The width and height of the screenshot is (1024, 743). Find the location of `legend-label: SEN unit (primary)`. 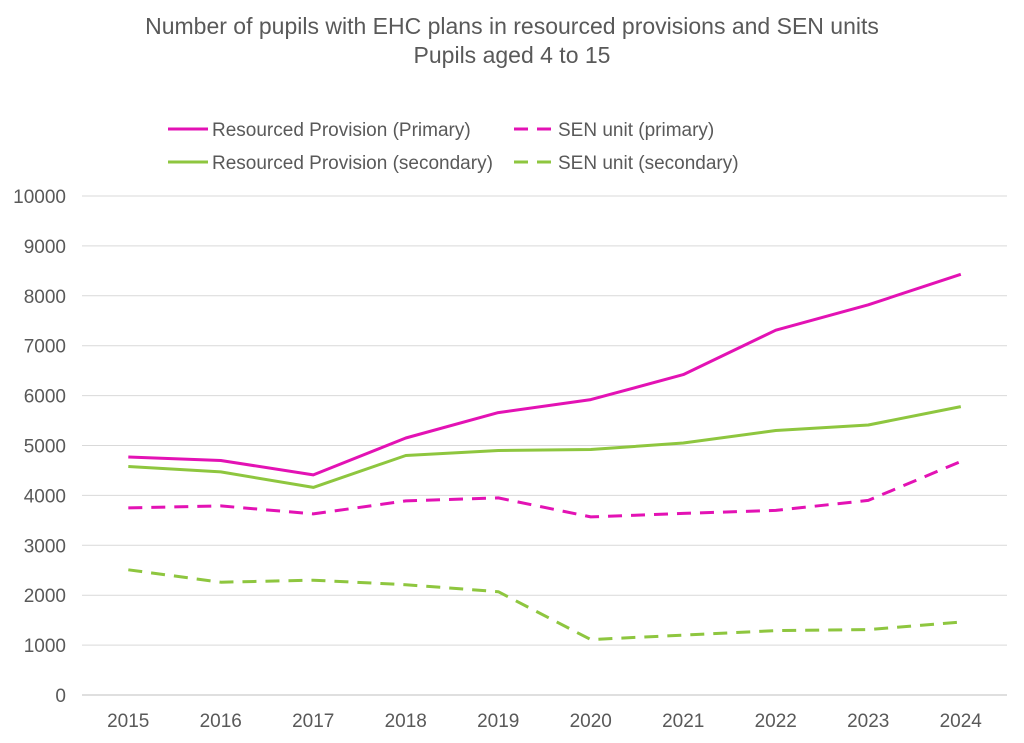

legend-label: SEN unit (primary) is located at coordinates (636, 130).